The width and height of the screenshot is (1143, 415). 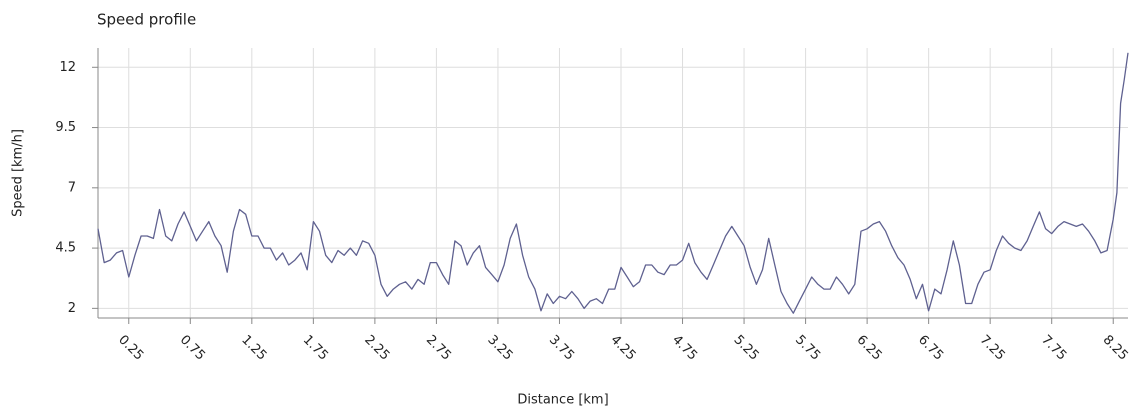 What do you see at coordinates (192, 347) in the screenshot?
I see `x-tick-label: 0.75` at bounding box center [192, 347].